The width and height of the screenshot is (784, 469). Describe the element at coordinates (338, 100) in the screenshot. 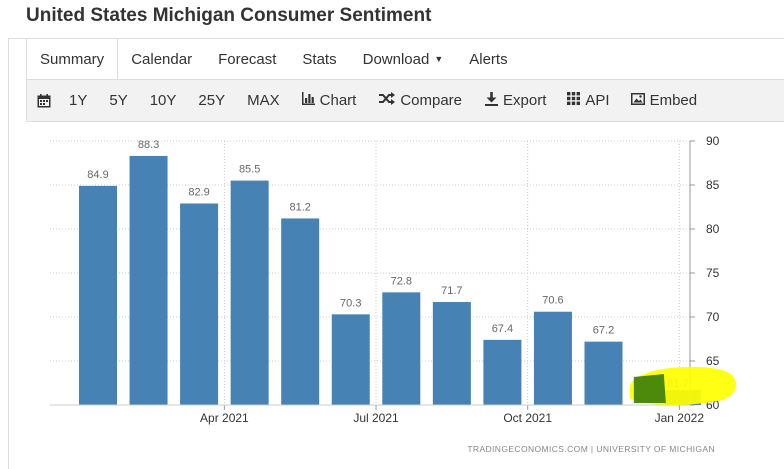

I see `chart-type-label: Chart` at that location.